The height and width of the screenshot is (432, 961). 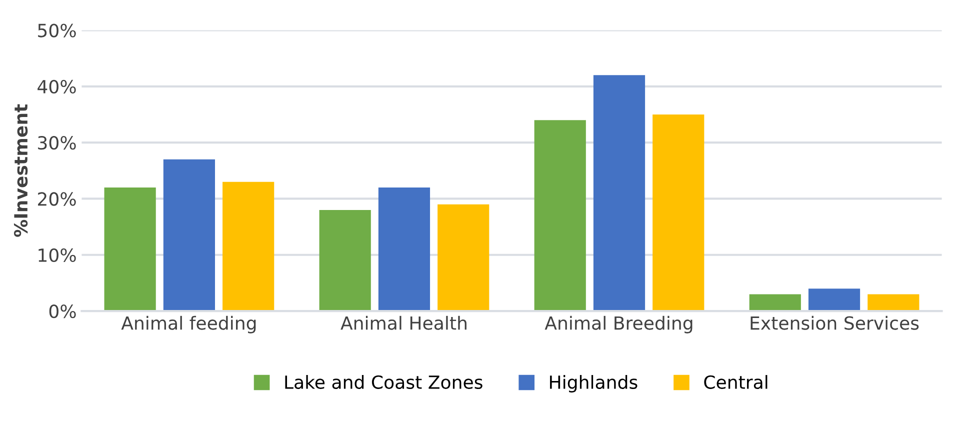 I want to click on legend-label: Highlands, so click(x=594, y=383).